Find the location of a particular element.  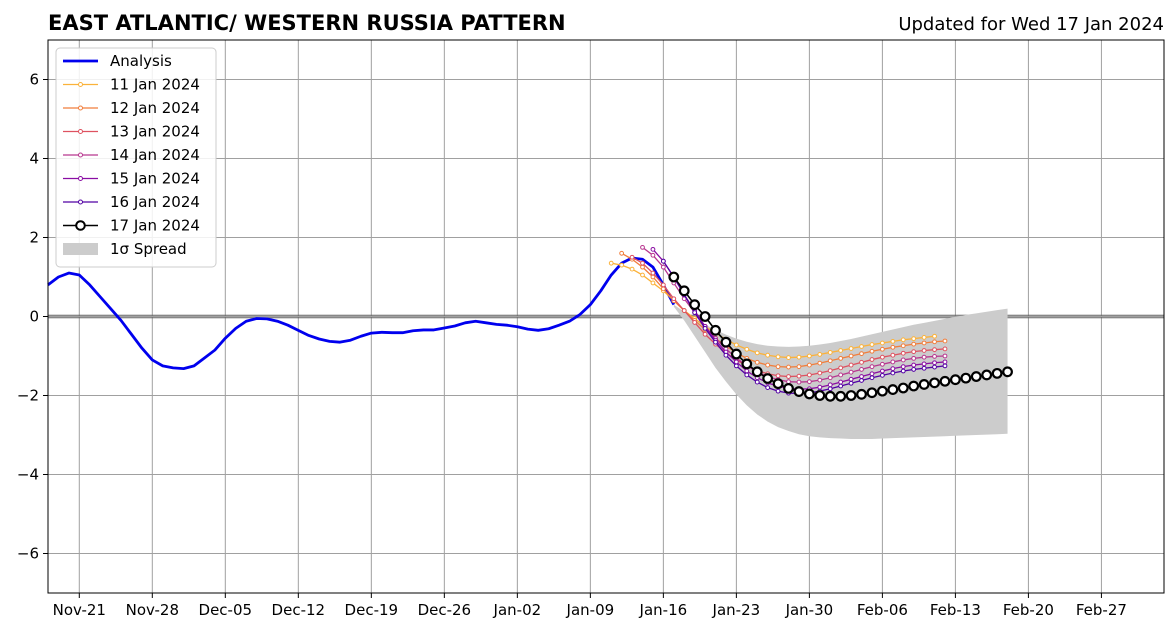

legend-label: 16 Jan 2024 is located at coordinates (155, 202).